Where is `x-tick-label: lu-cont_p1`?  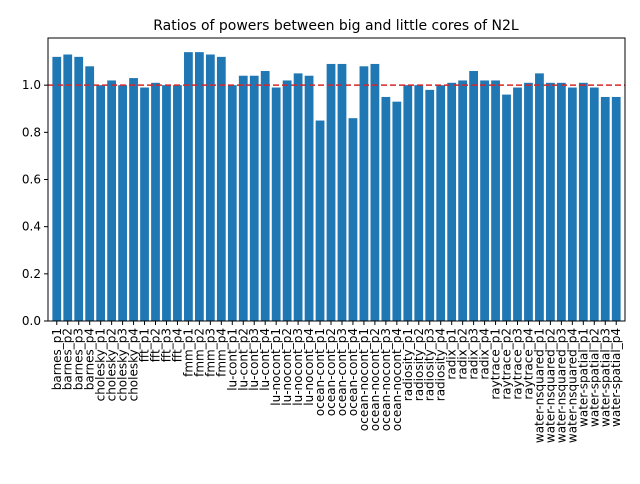
x-tick-label: lu-cont_p1 is located at coordinates (232, 359).